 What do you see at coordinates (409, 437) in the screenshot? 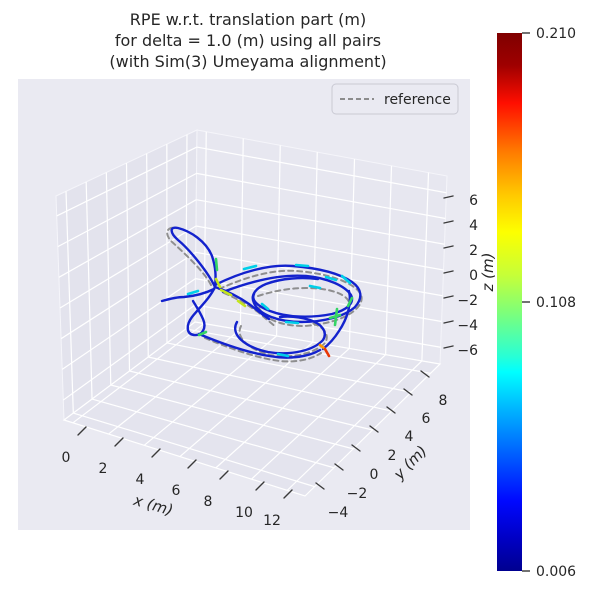
I see `y-tick-label: 4` at bounding box center [409, 437].